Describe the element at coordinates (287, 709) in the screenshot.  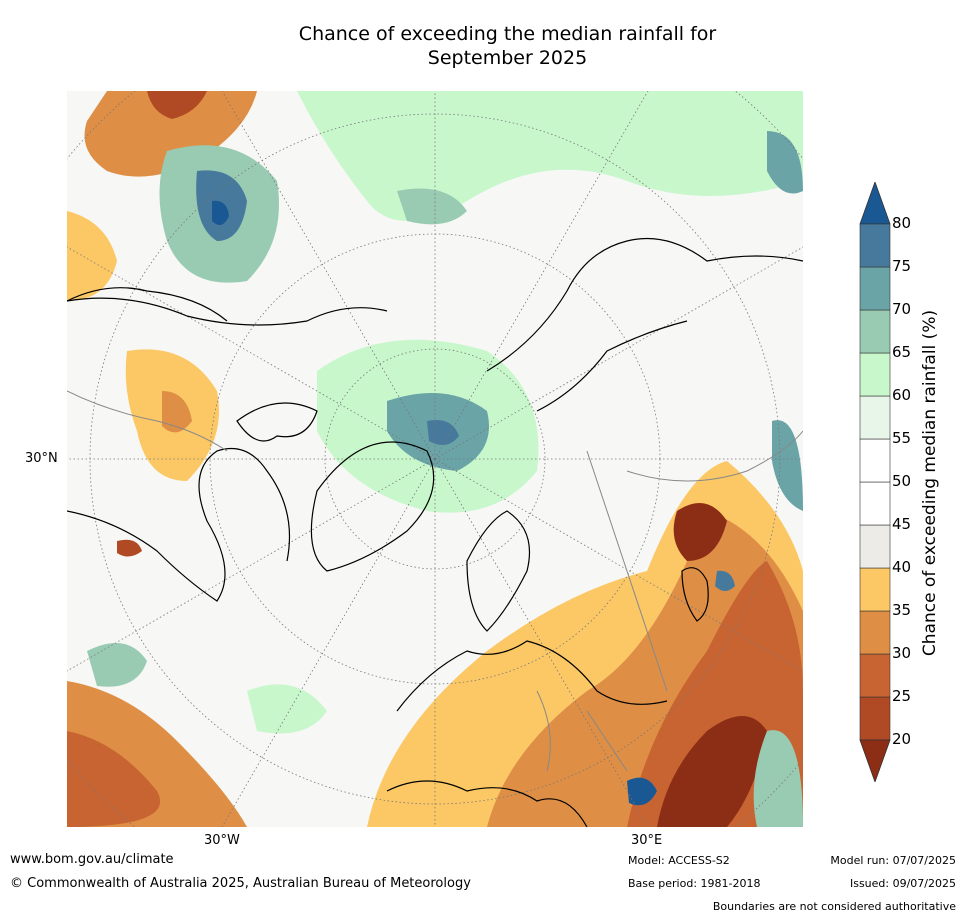
I see `wet-region-w-mid` at that location.